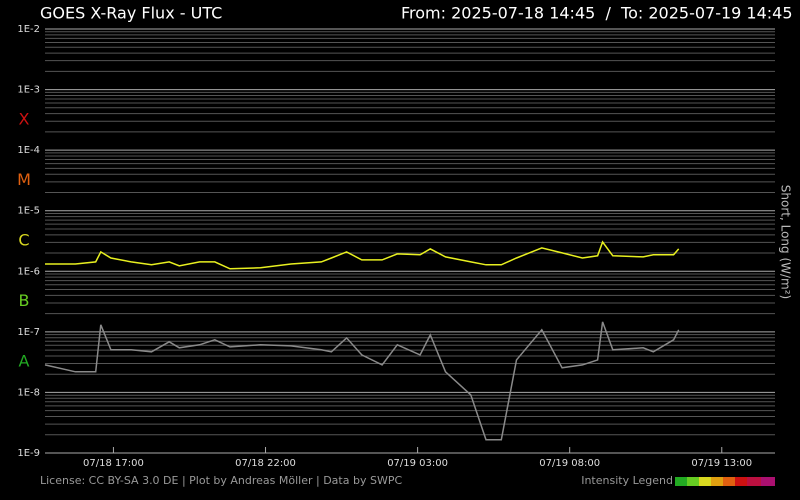 The height and width of the screenshot is (500, 800). I want to click on y-tick-label: 1E-4, so click(28, 150).